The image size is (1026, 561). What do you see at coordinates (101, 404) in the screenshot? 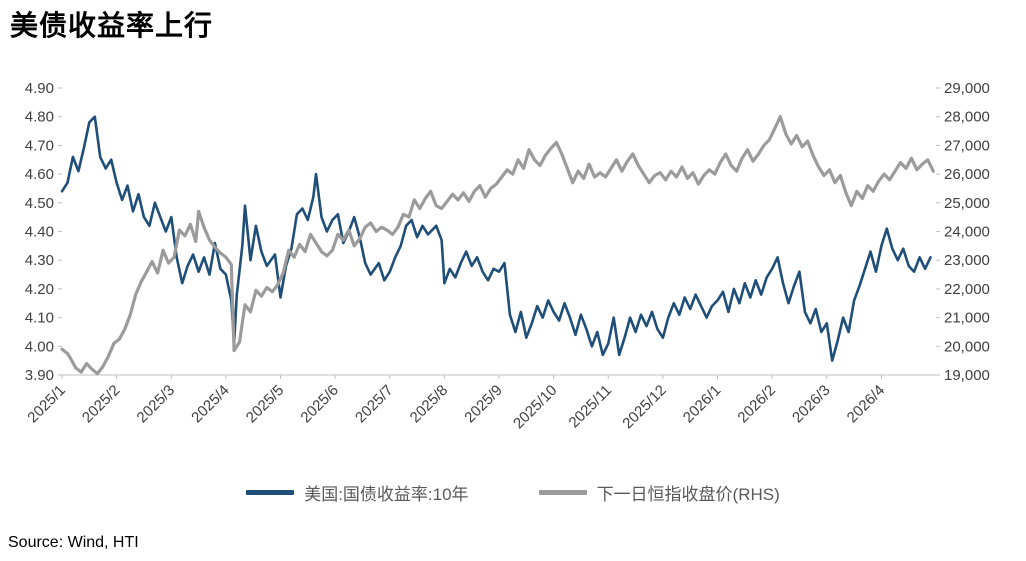
I see `x-axis-label: 2025/2` at bounding box center [101, 404].